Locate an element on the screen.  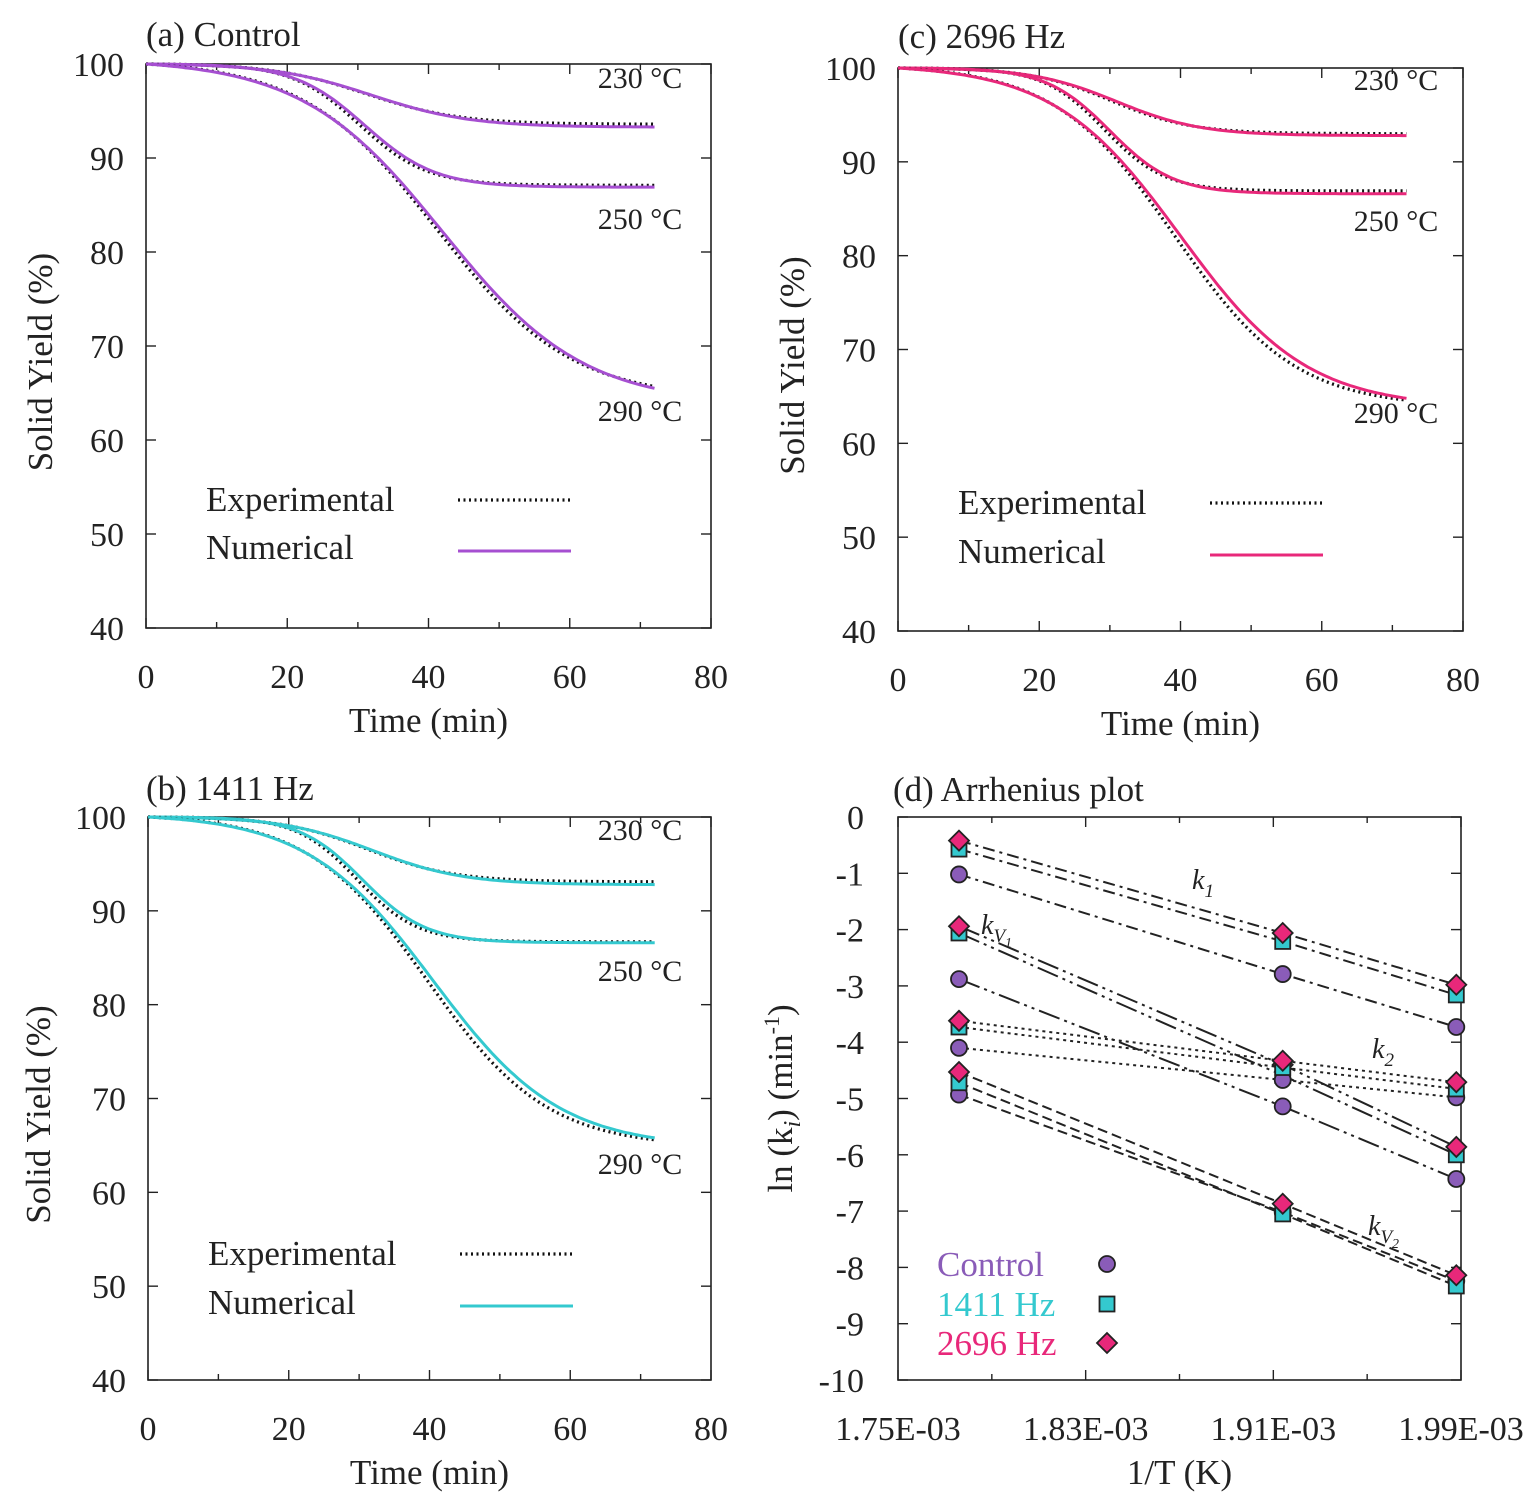
legend-marker-2696-hz is located at coordinates (1107, 1343).